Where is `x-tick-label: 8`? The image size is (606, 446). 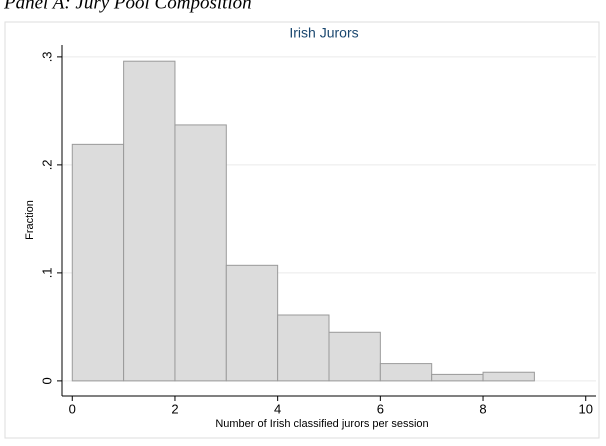
x-tick-label: 8 is located at coordinates (482, 408).